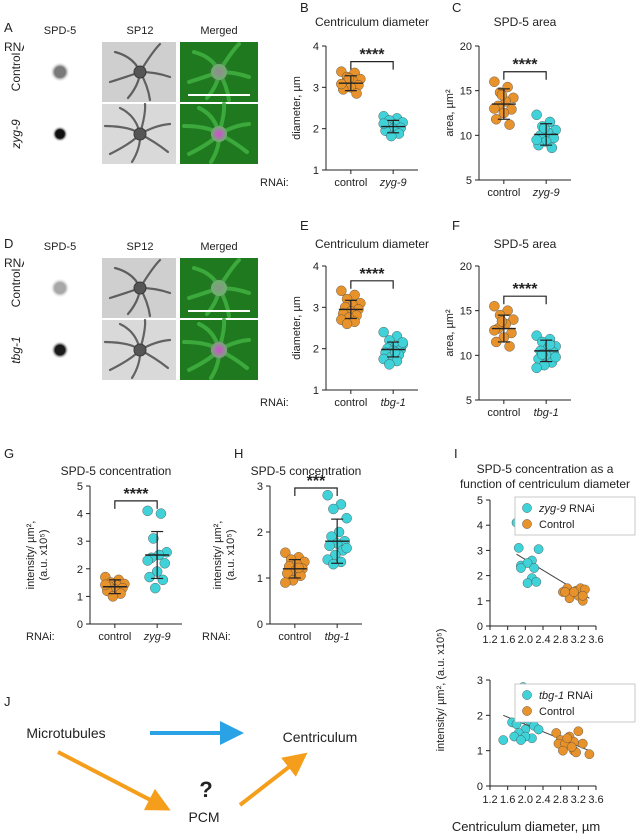 The height and width of the screenshot is (839, 642). What do you see at coordinates (16, 349) in the screenshot?
I see `row-label: tbg-1` at bounding box center [16, 349].